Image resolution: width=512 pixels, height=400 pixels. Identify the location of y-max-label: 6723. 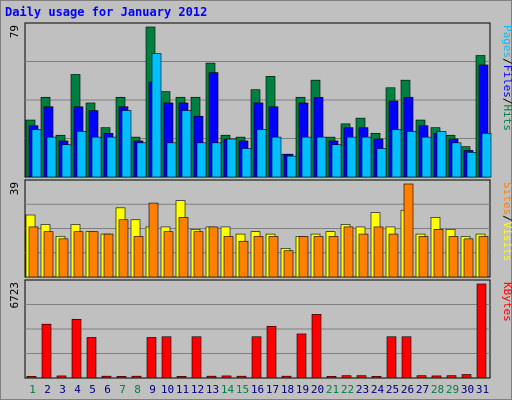
(14, 295).